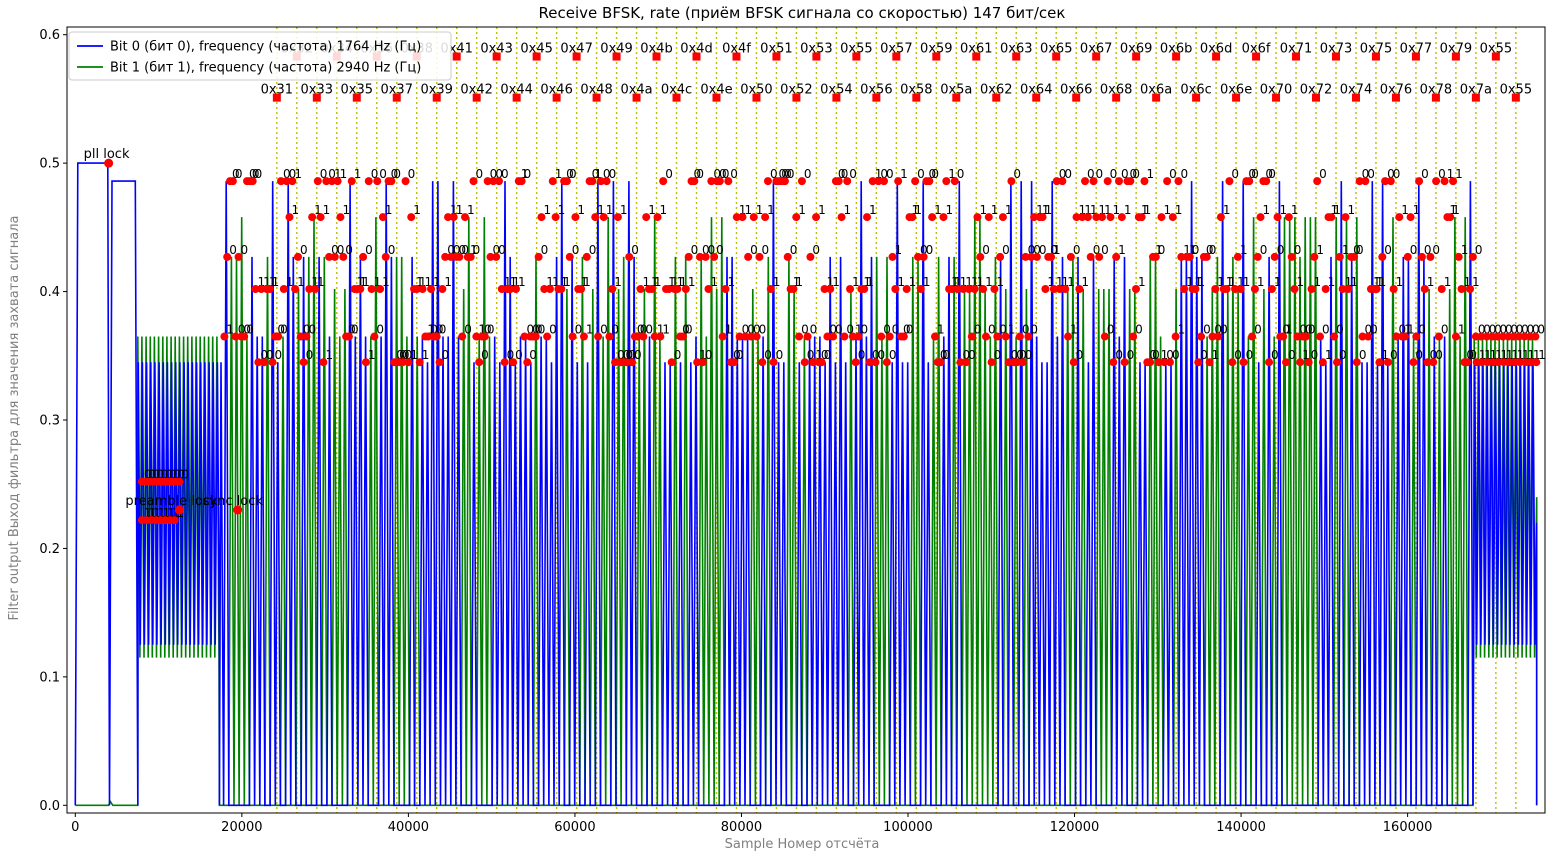 This screenshot has height=857, width=1553. What do you see at coordinates (277, 90) in the screenshot?
I see `byte-marker-label: 0x31` at bounding box center [277, 90].